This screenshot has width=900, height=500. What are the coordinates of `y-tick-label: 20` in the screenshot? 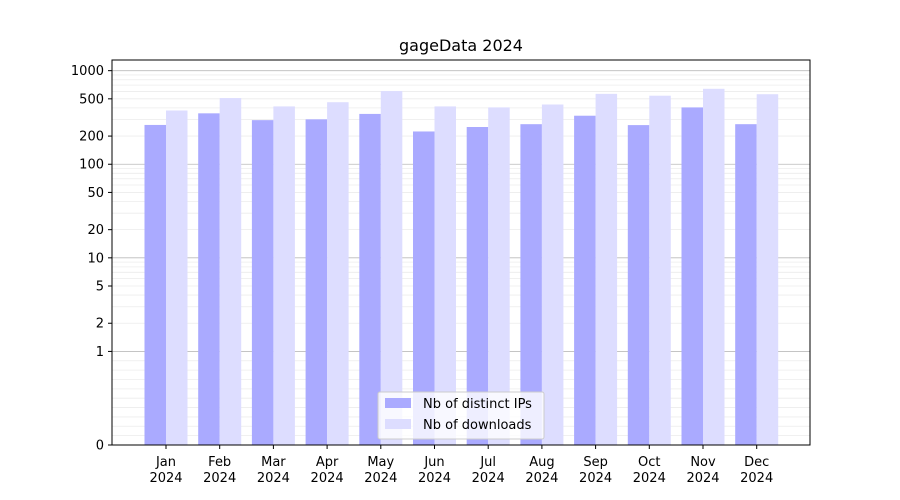 It's located at (95, 230).